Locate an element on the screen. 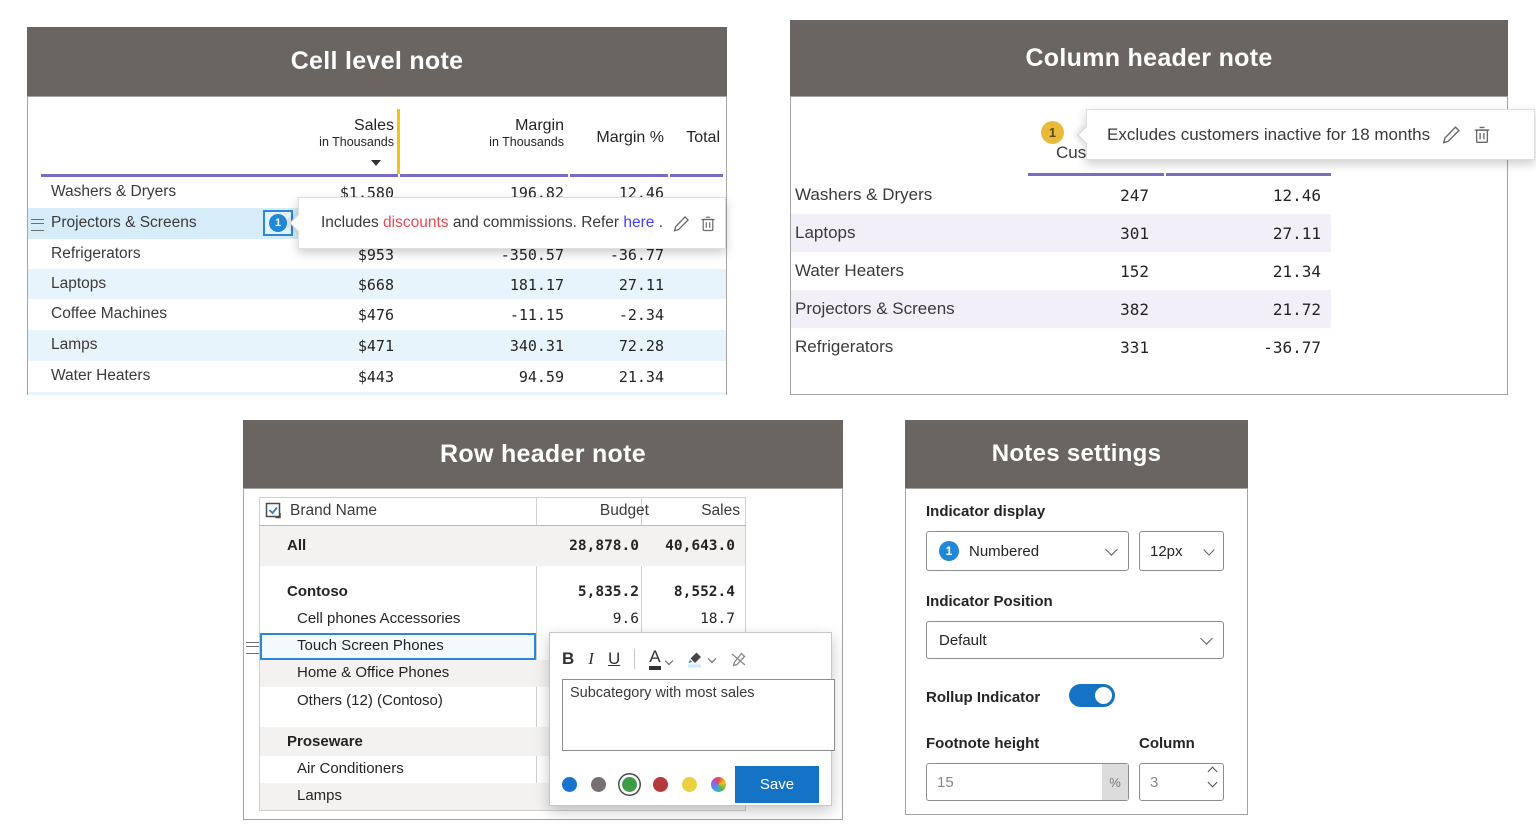 Image resolution: width=1536 pixels, height=838 pixels. cell-value: 21.72 is located at coordinates (1296, 309).